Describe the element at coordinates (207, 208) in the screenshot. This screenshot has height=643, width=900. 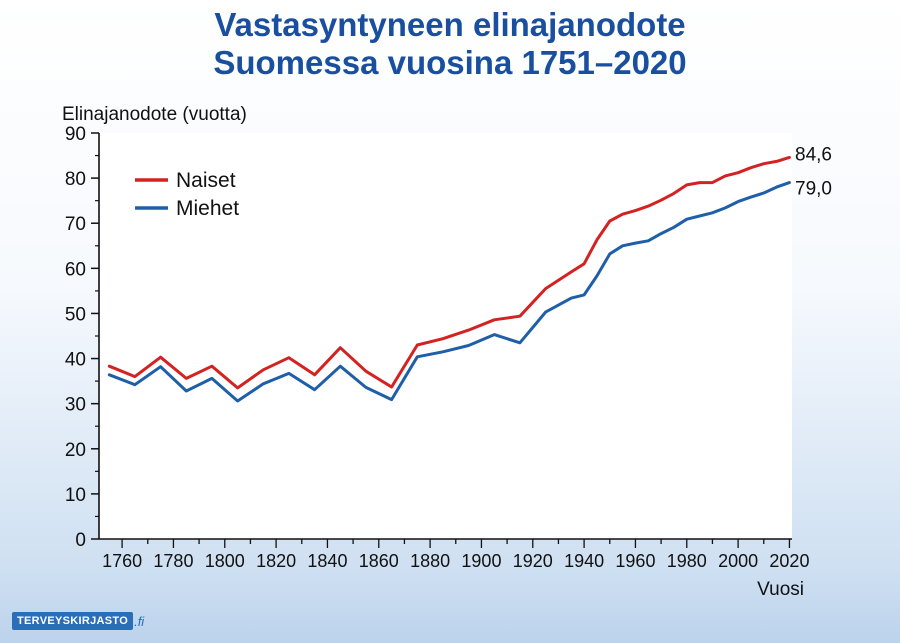
I see `legend-label-miehet: Miehet` at that location.